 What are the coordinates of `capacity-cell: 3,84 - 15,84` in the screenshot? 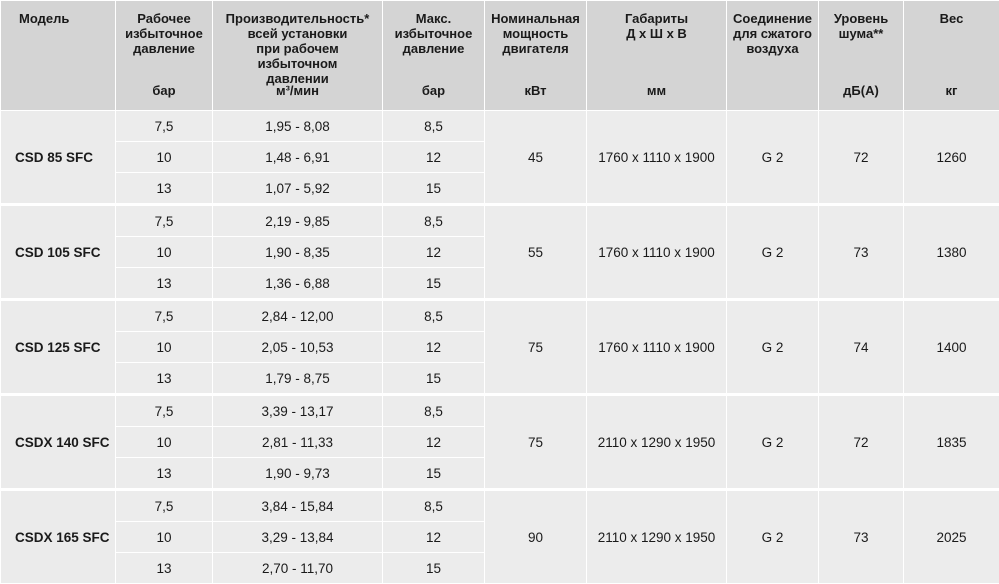 It's located at (297, 505).